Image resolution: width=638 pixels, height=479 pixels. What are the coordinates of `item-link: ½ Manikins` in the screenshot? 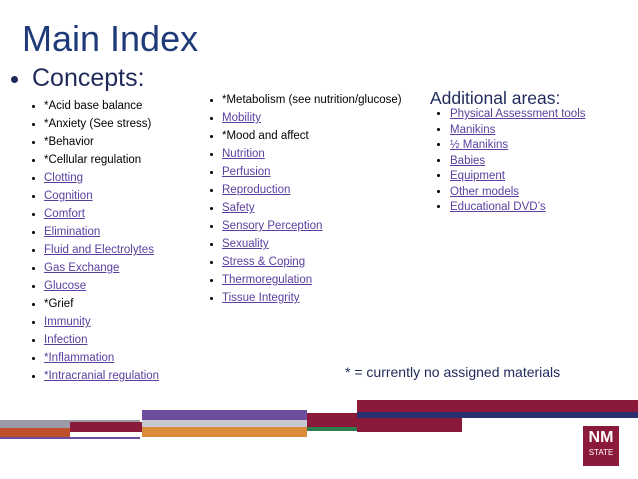 It's located at (479, 145).